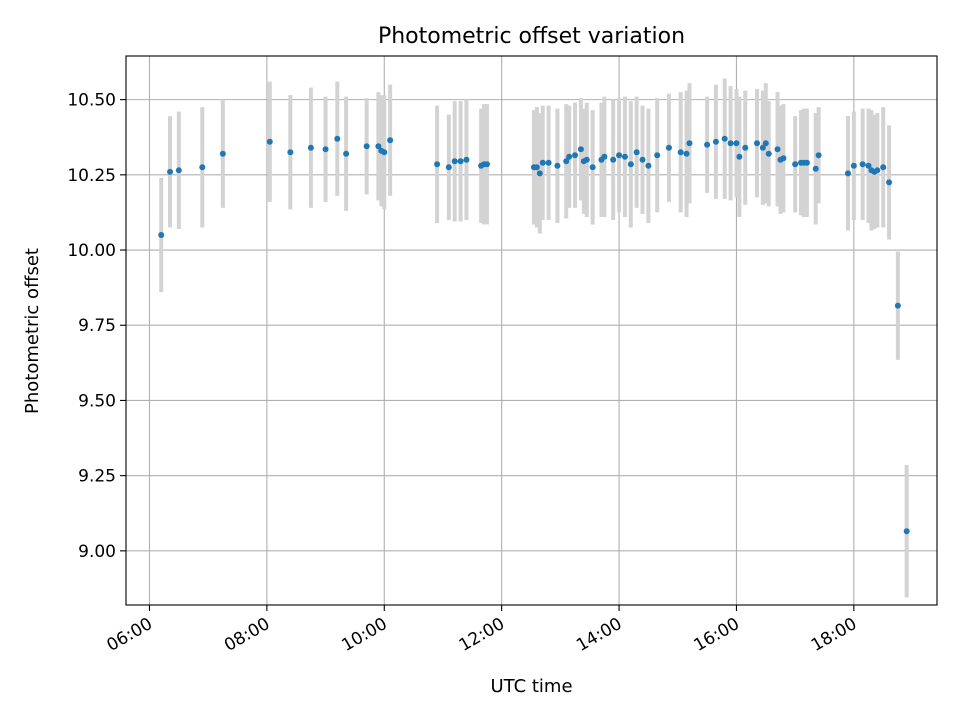 The image size is (960, 720). I want to click on y-axis-label: Photometric offset, so click(32, 331).